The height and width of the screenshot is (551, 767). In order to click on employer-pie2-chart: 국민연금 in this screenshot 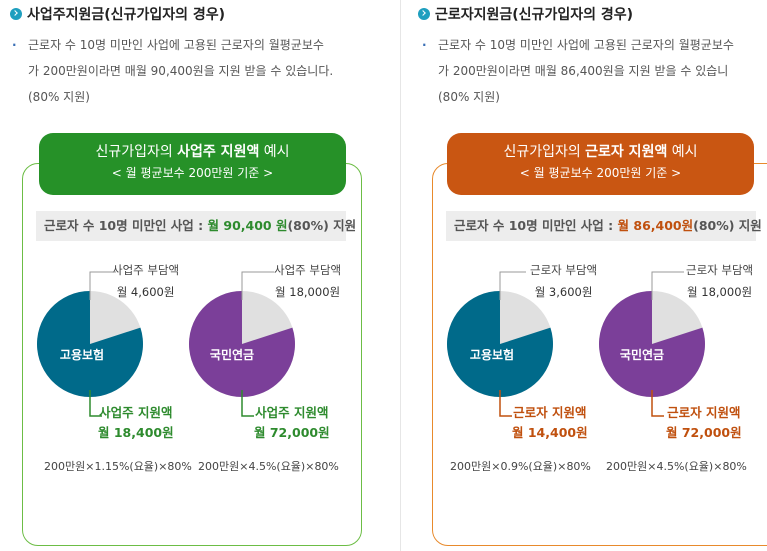, I will do `click(242, 344)`.